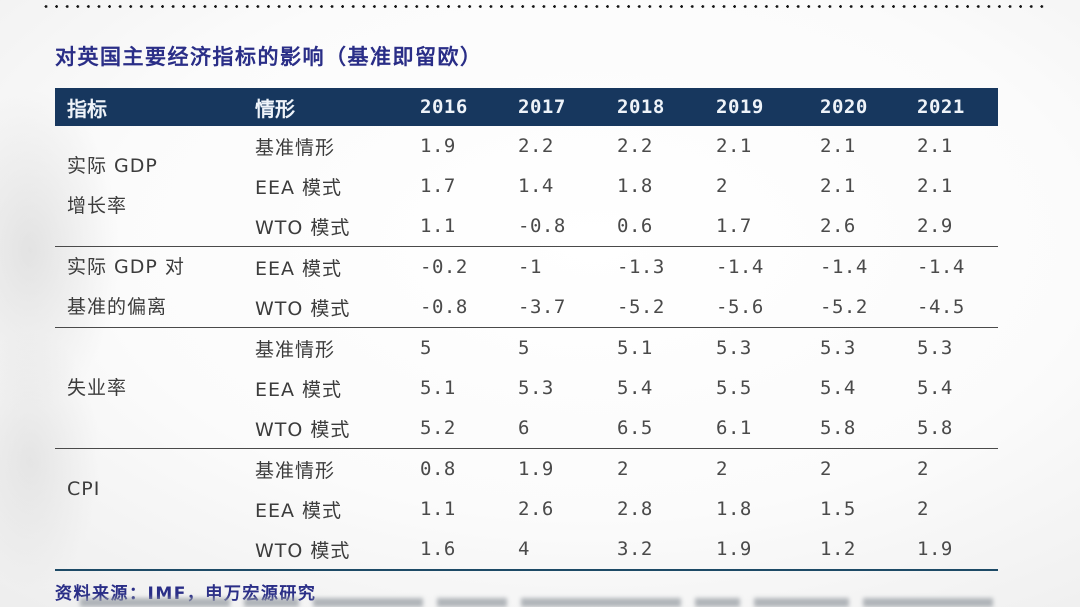  I want to click on cell-value: 6.5, so click(635, 428).